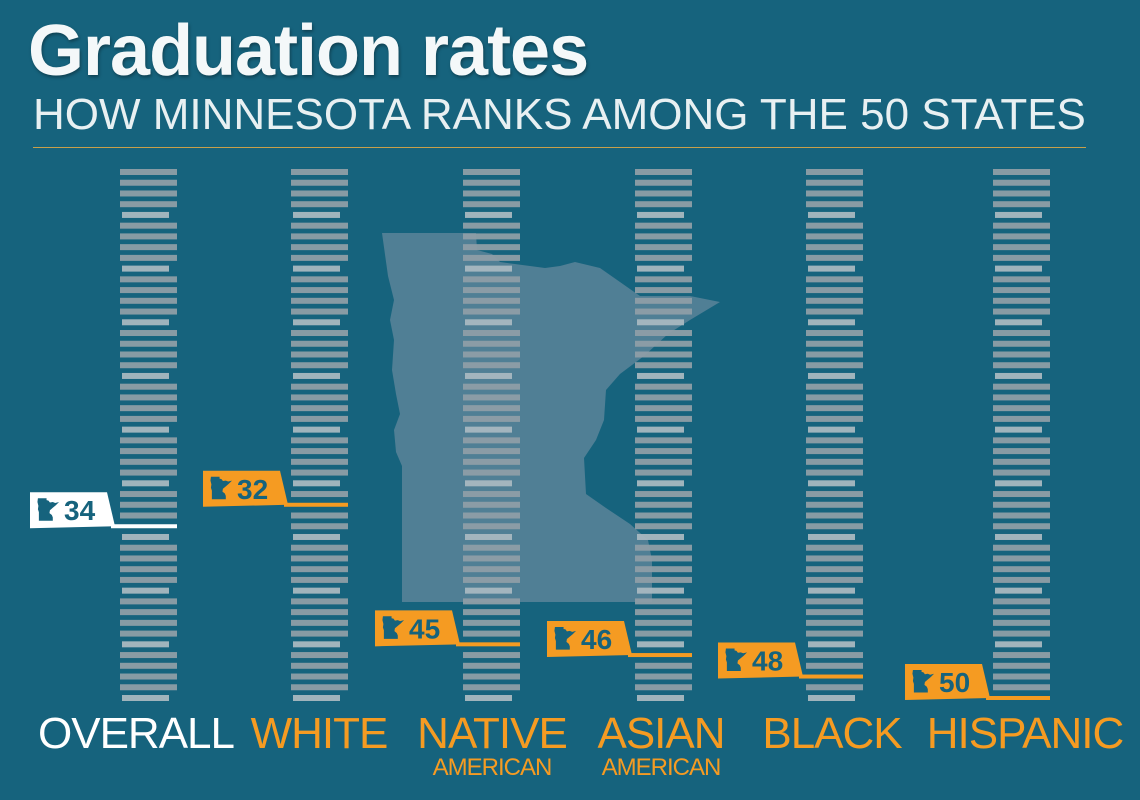 This screenshot has height=800, width=1140. I want to click on rank-marker-black: 48, so click(790, 660).